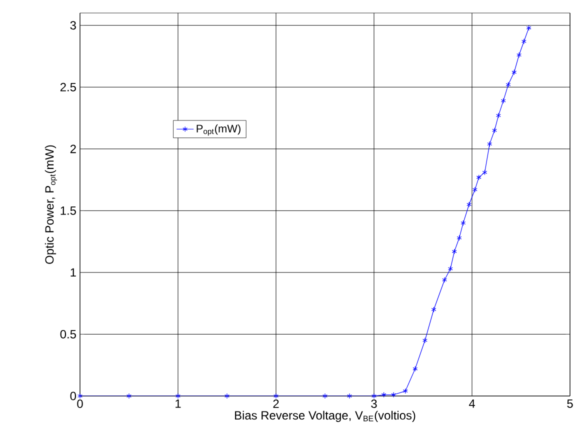 The height and width of the screenshot is (448, 574). I want to click on x-axis-title: Bias Reverse Voltage, V$_{BE}$(voltios), so click(325, 416).